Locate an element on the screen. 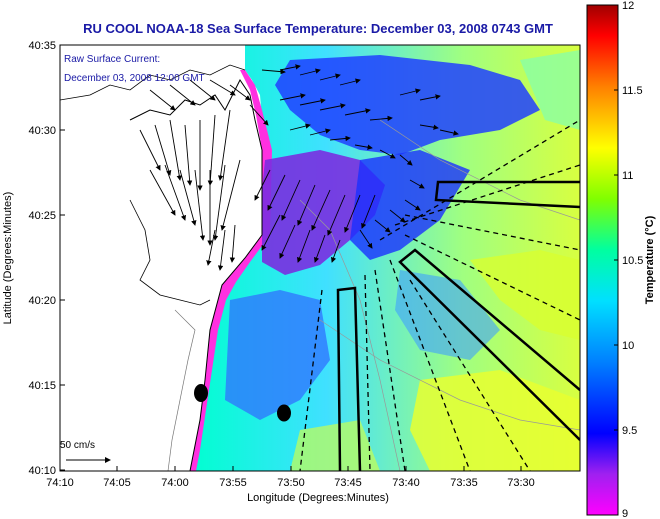  y-tick-label: 40:15 is located at coordinates (42, 386).